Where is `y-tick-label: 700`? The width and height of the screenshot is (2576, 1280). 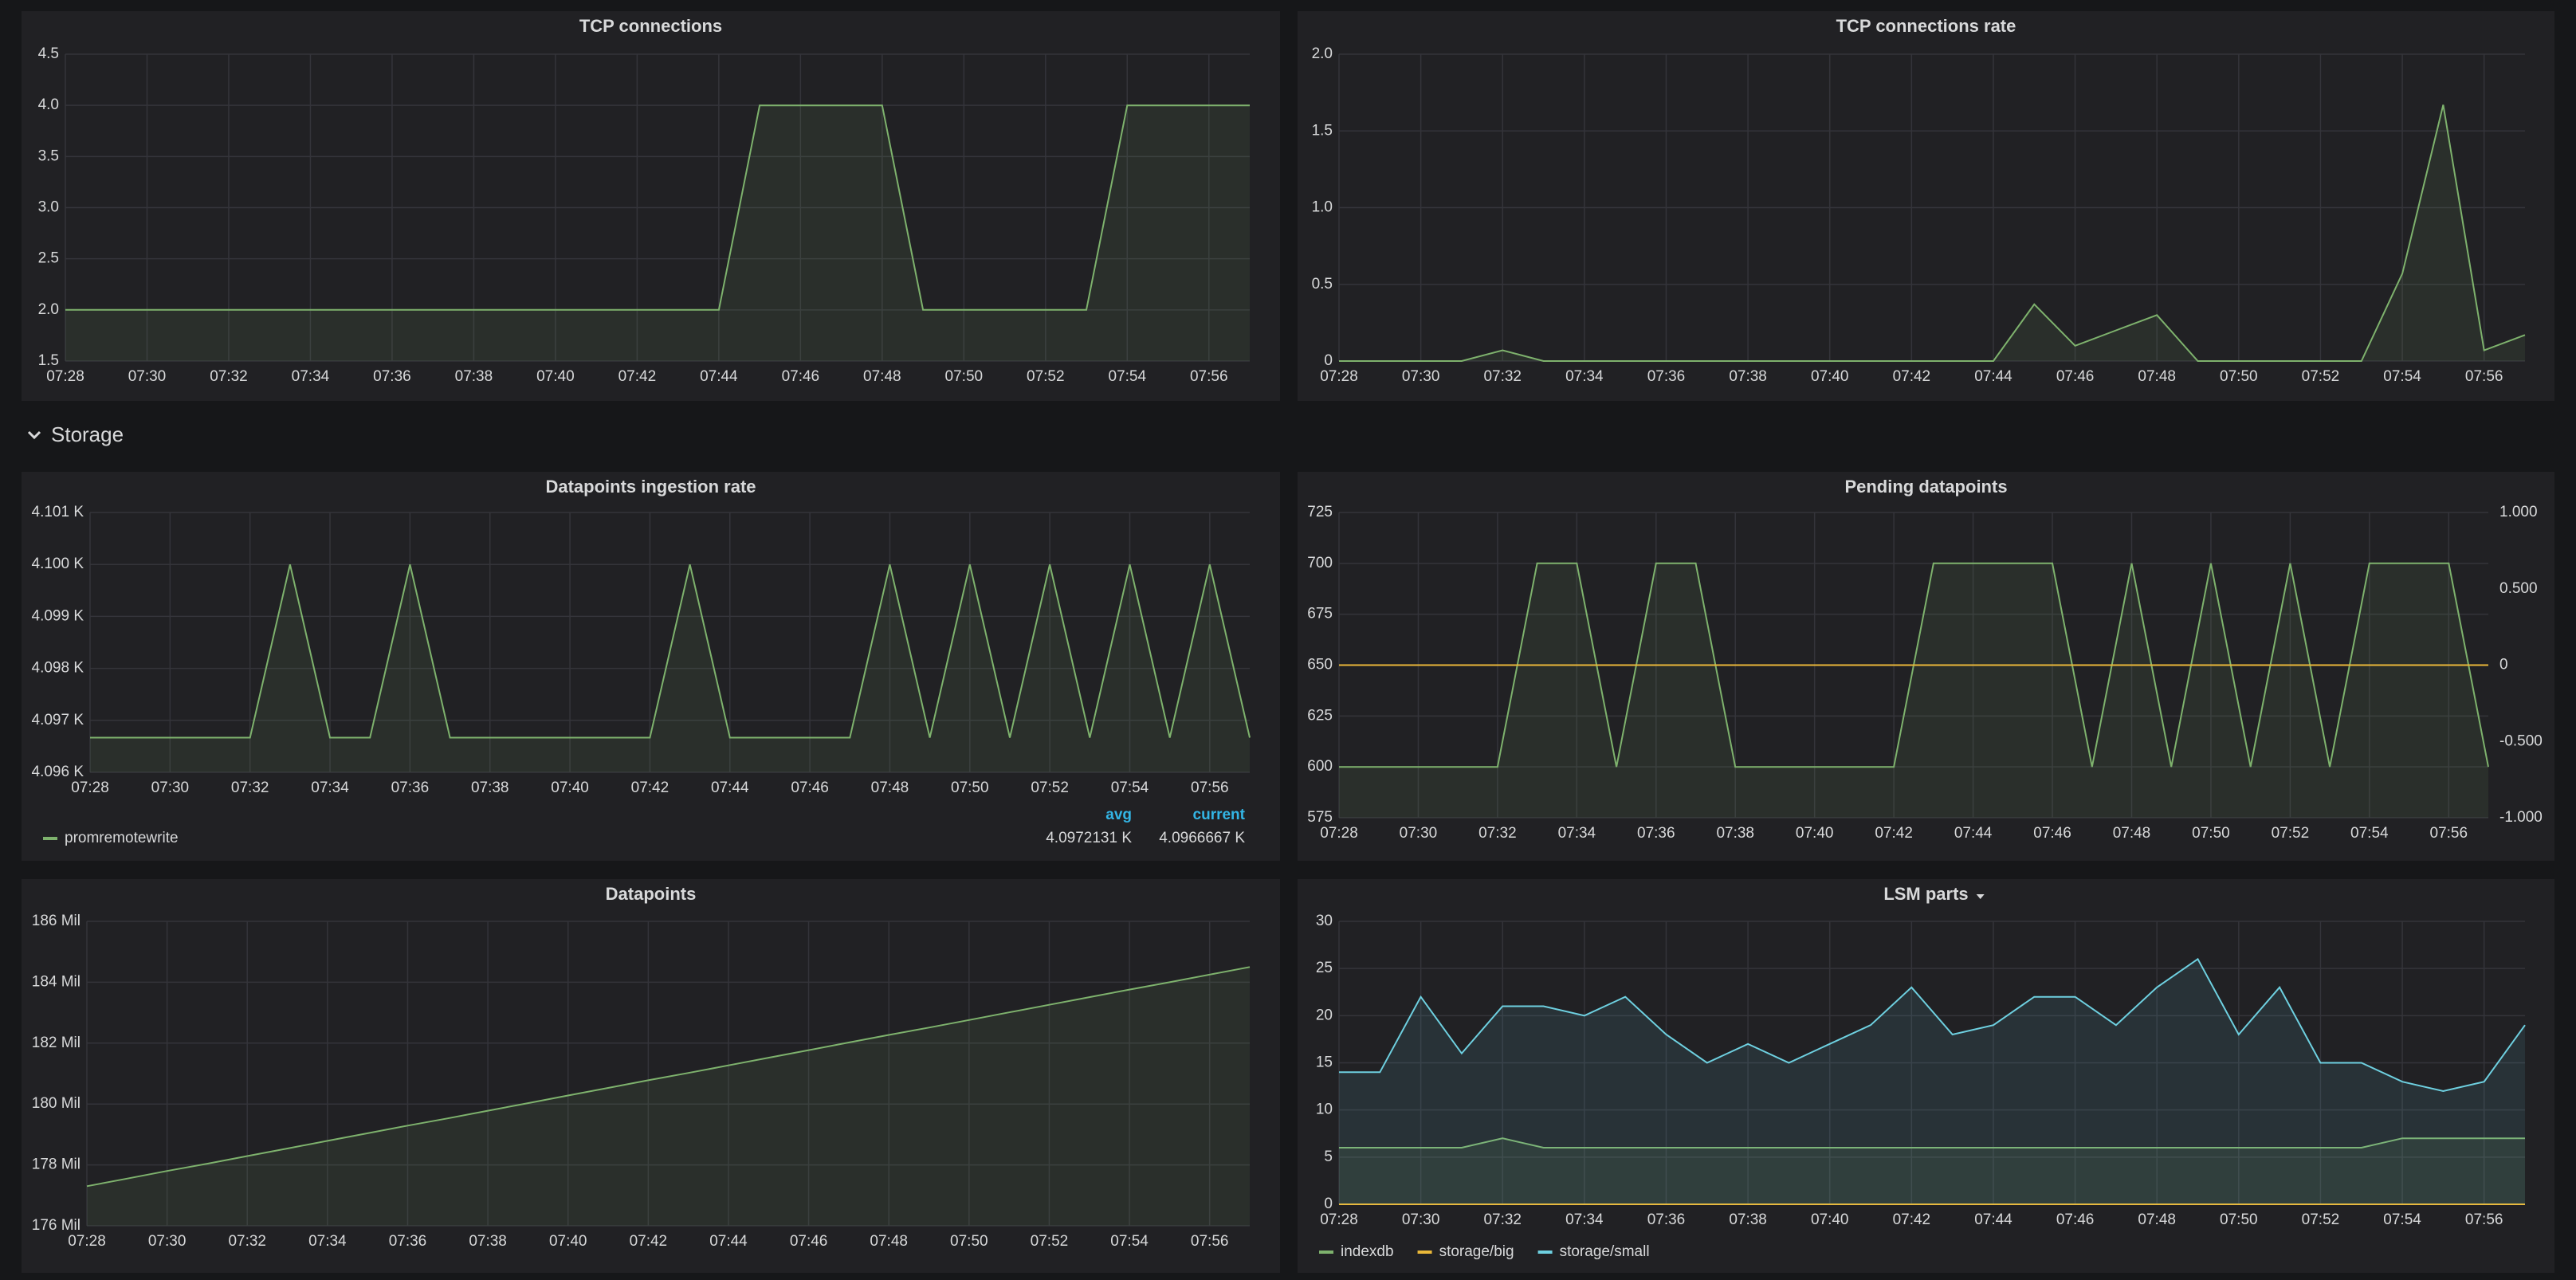
y-tick-label: 700 is located at coordinates (1320, 563).